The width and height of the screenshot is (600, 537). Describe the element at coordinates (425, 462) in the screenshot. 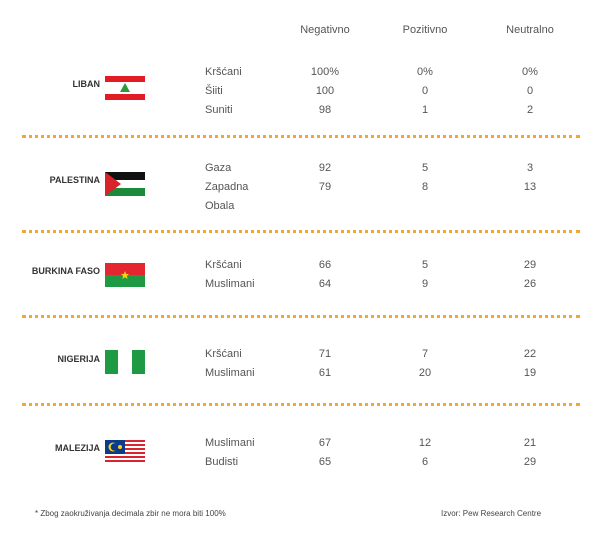

I see `cell-value: 6` at that location.